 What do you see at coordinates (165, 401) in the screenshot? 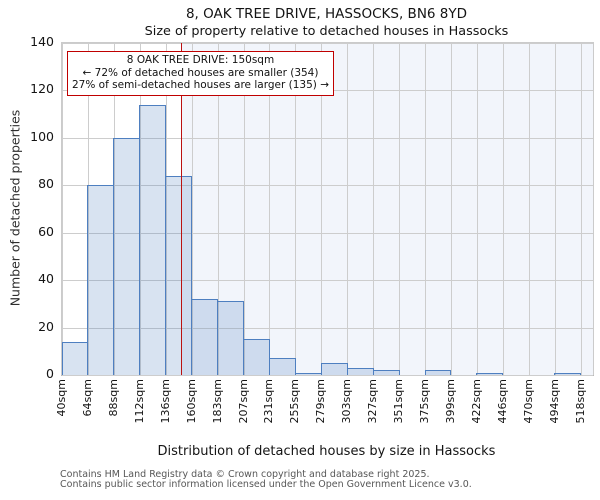
I see `x-tick-label: 136sqm` at bounding box center [165, 401].